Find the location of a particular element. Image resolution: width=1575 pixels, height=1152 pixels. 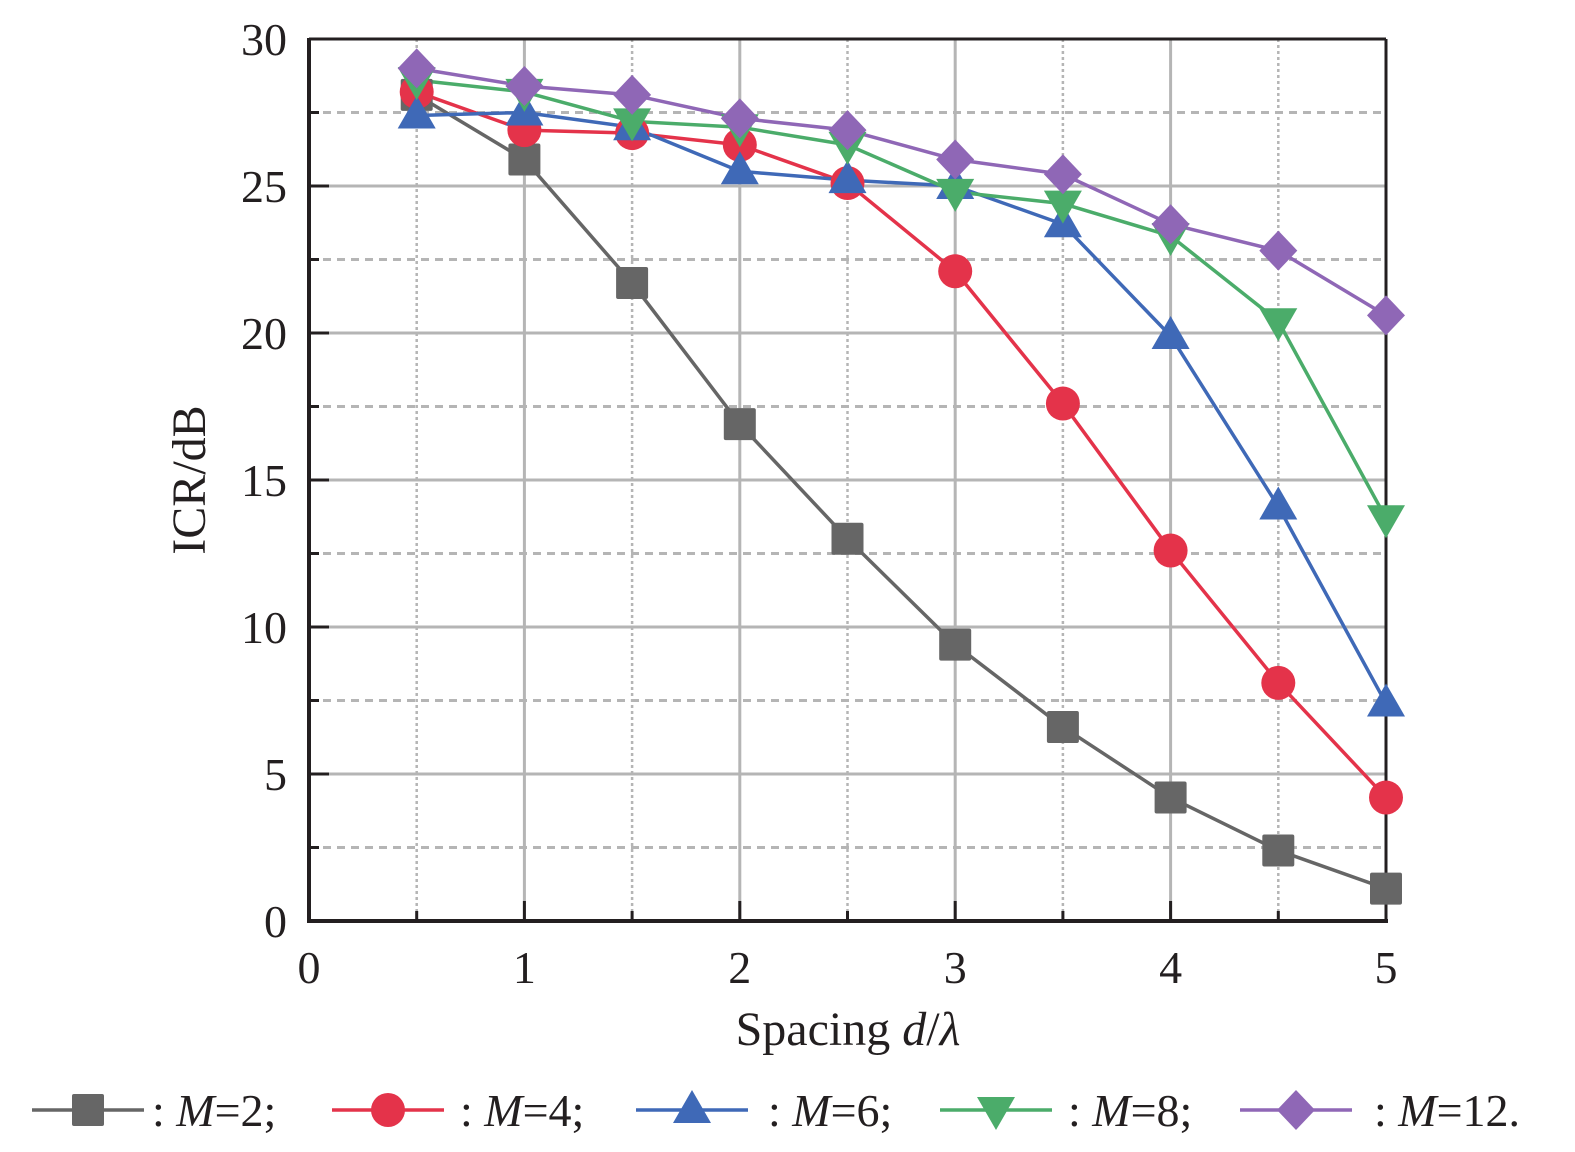

y-tick-label: 25 is located at coordinates (264, 186).